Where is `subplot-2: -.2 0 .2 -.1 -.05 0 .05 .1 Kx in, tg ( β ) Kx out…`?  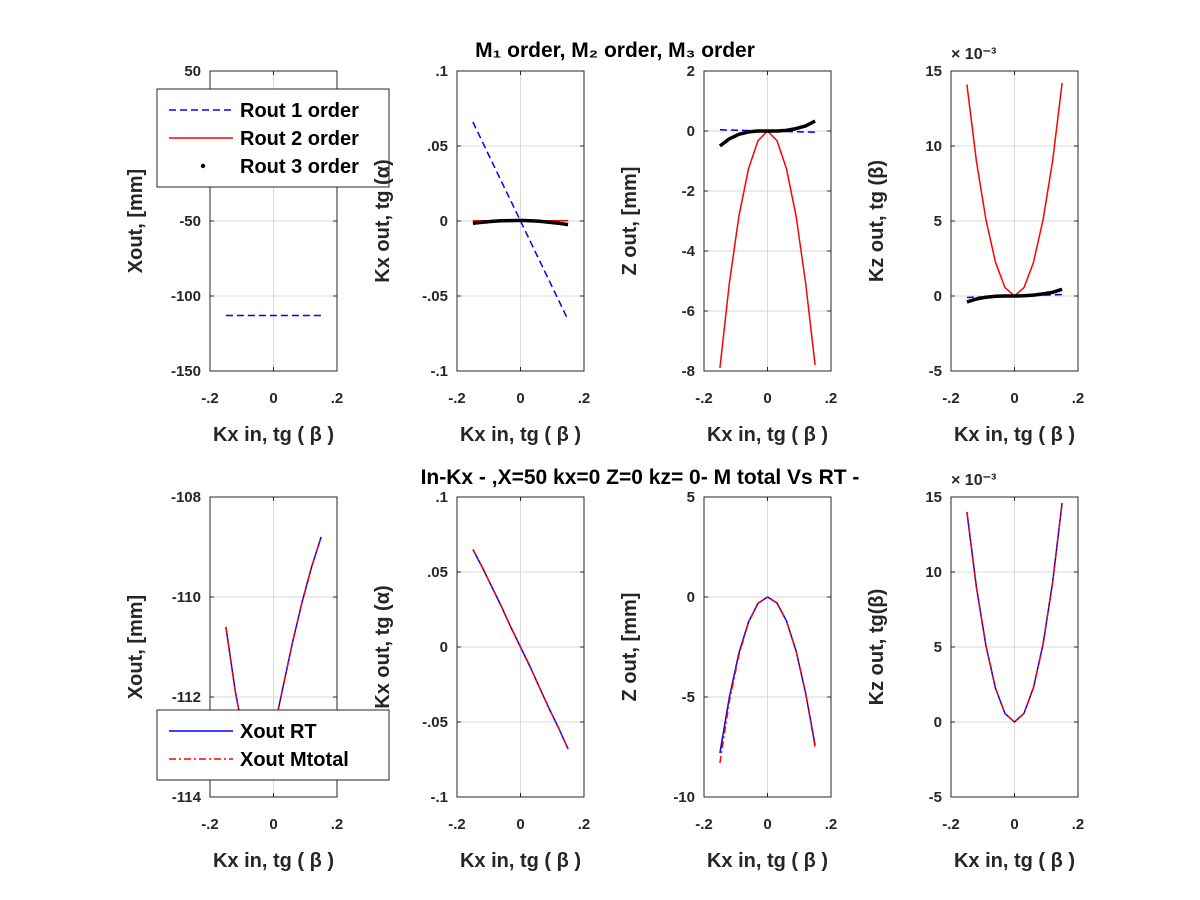
subplot-2: -.2 0 .2 -.1 -.05 0 .05 .1 Kx in, tg ( β ) Kx out… is located at coordinates (481, 254).